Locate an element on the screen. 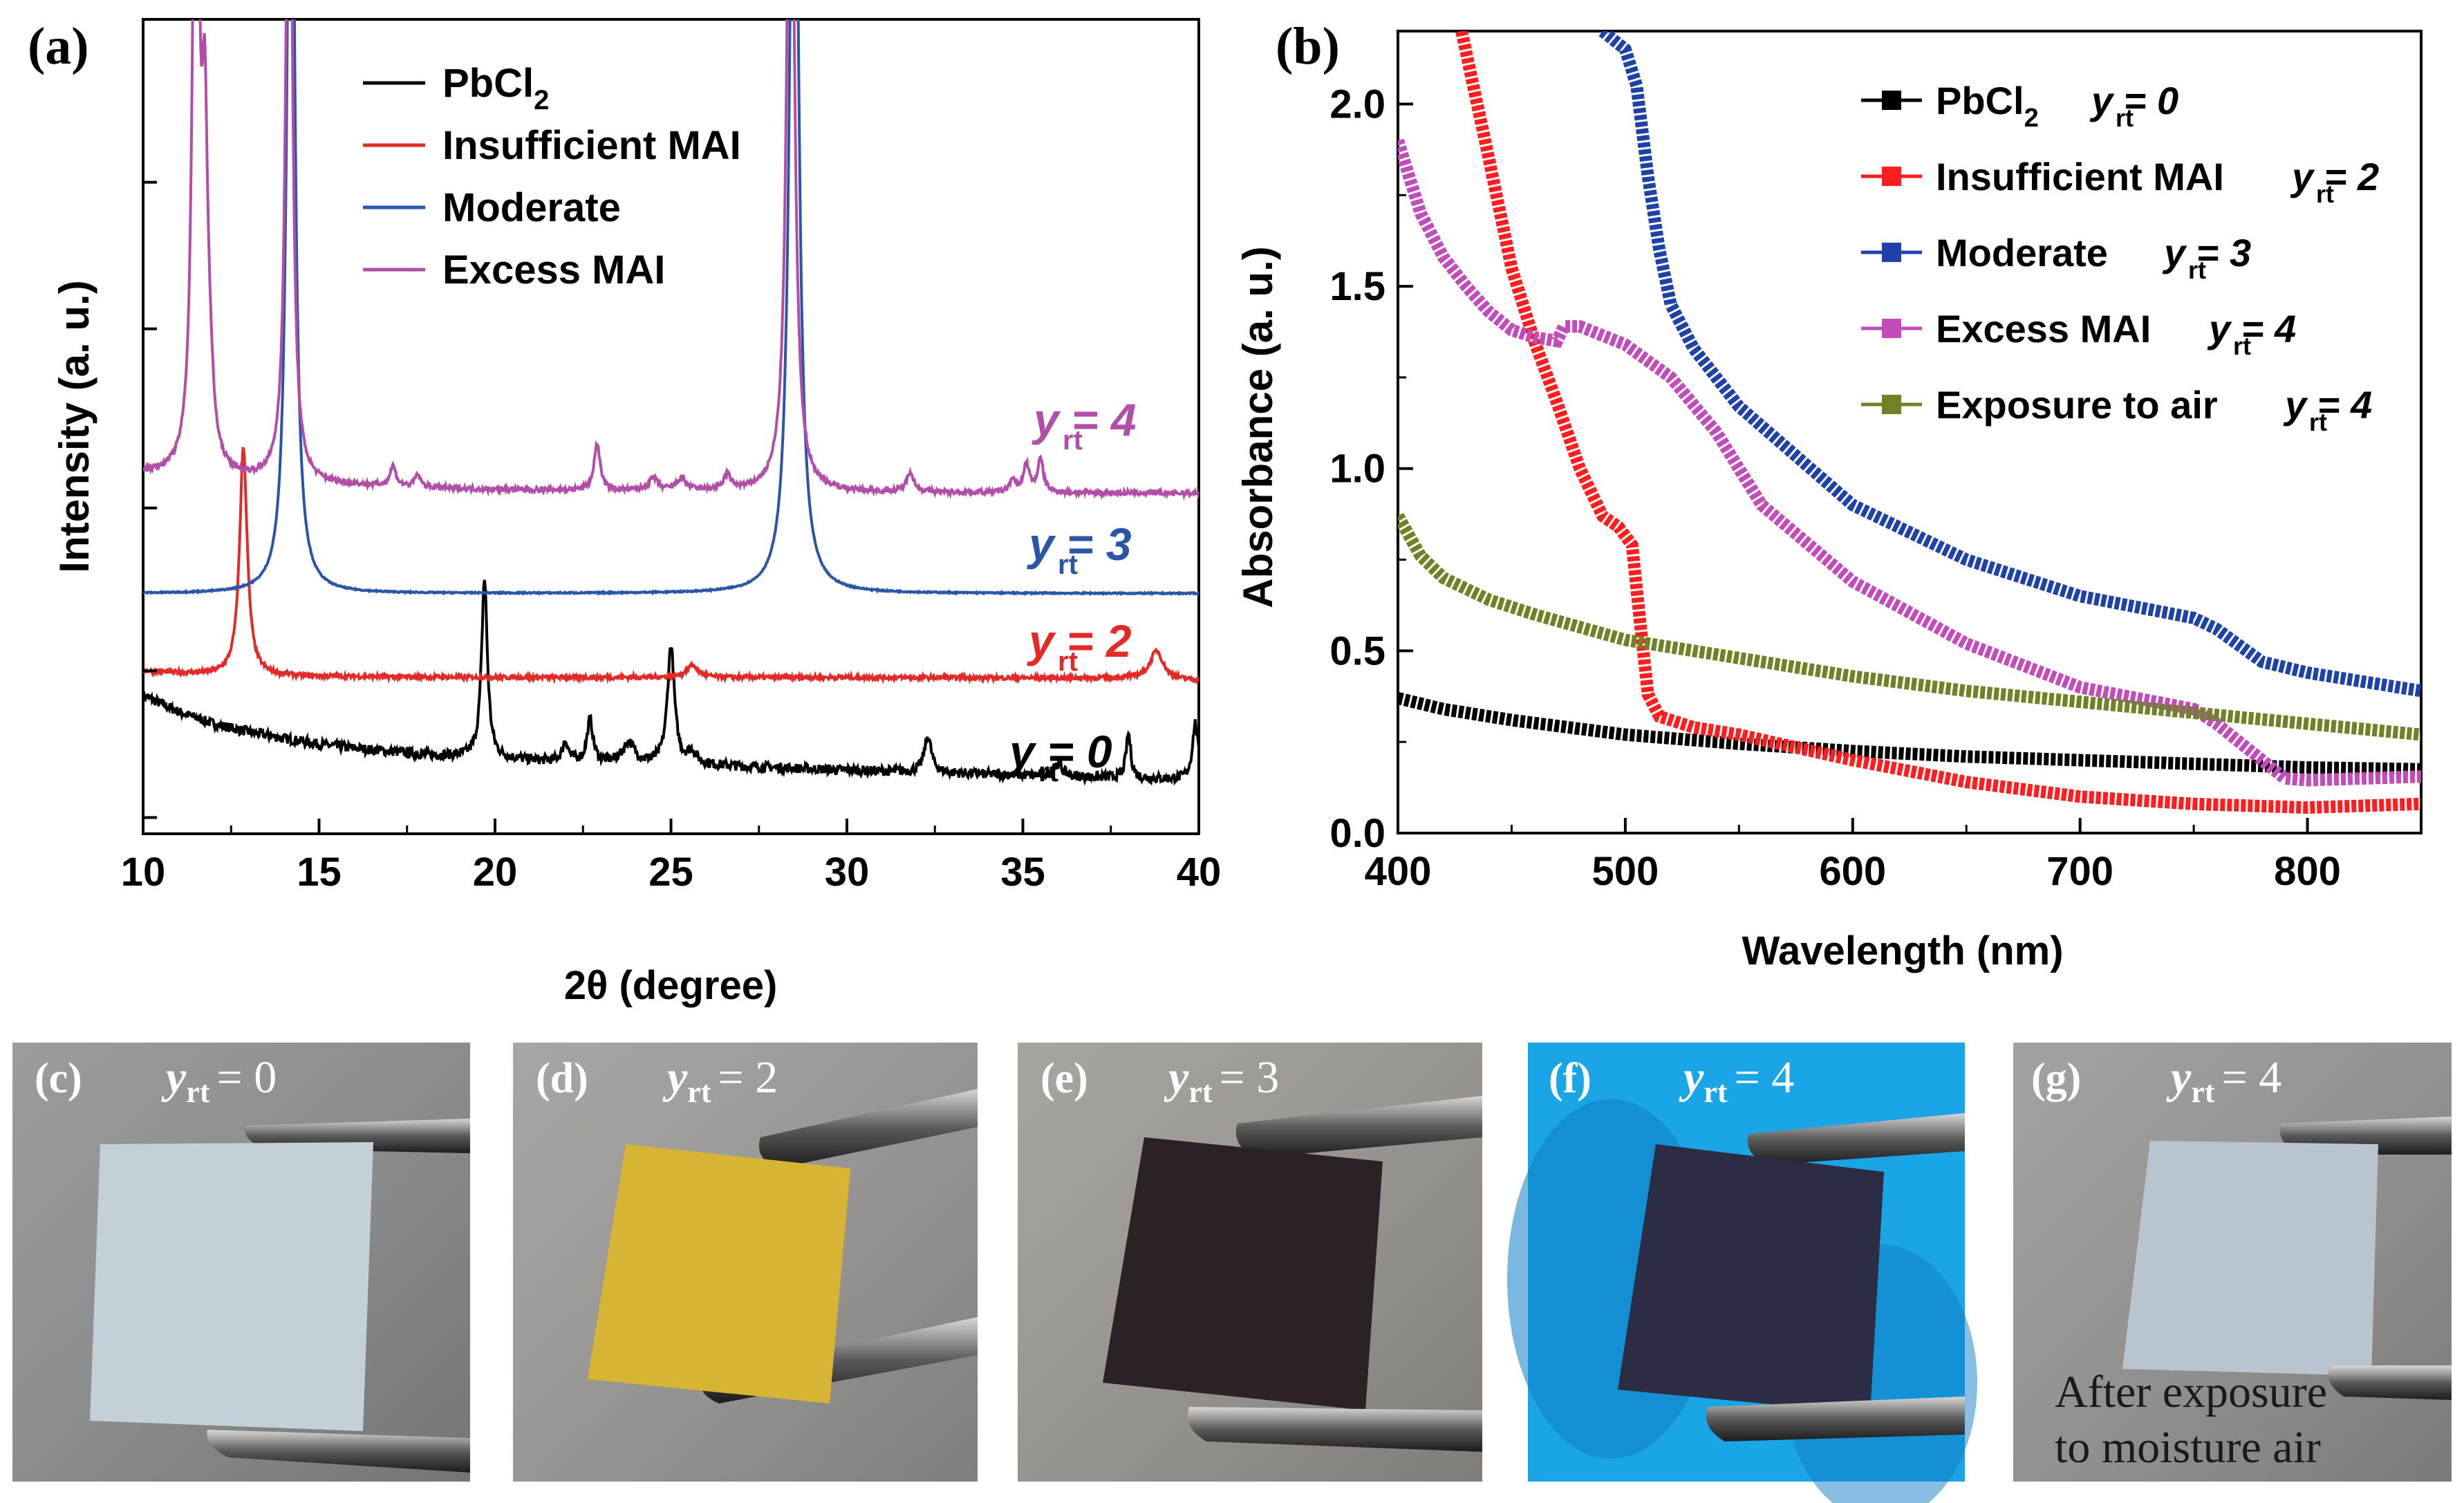 This screenshot has width=2464, height=1503. legend-b-excess: Excess MAI is located at coordinates (2043, 329).